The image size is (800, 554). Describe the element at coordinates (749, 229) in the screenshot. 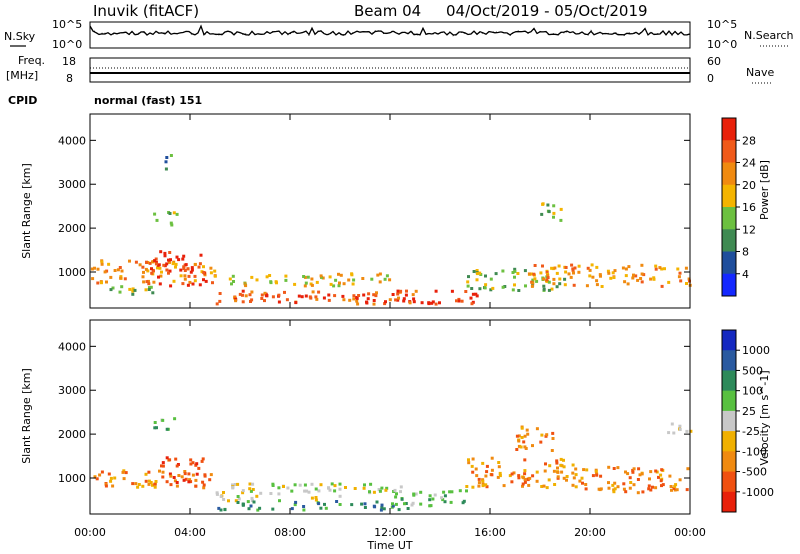

I see `colorbar-tick-label: 12` at that location.